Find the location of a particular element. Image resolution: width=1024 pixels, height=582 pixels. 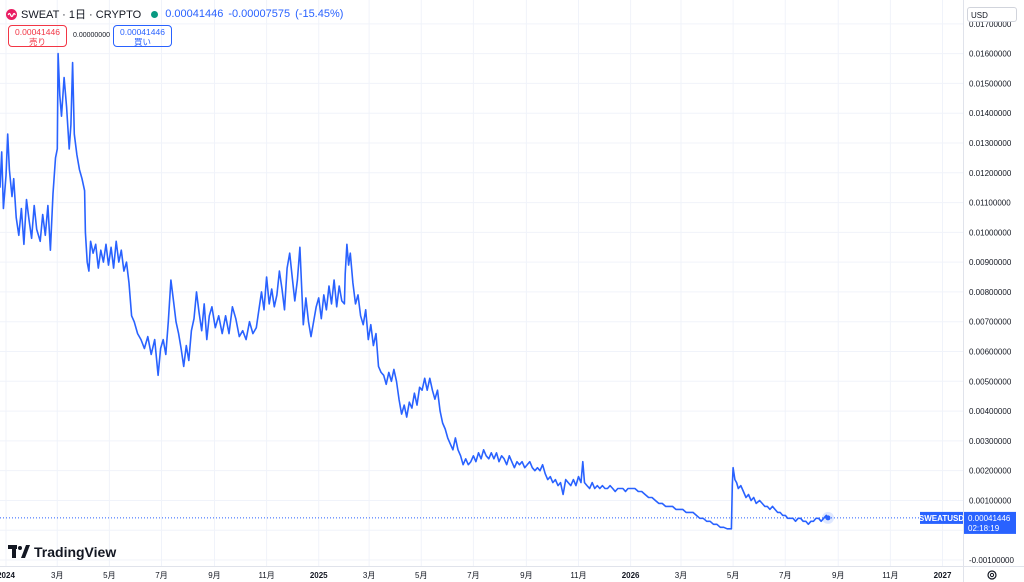

buy-button: 0.00041446 買い is located at coordinates (142, 36).